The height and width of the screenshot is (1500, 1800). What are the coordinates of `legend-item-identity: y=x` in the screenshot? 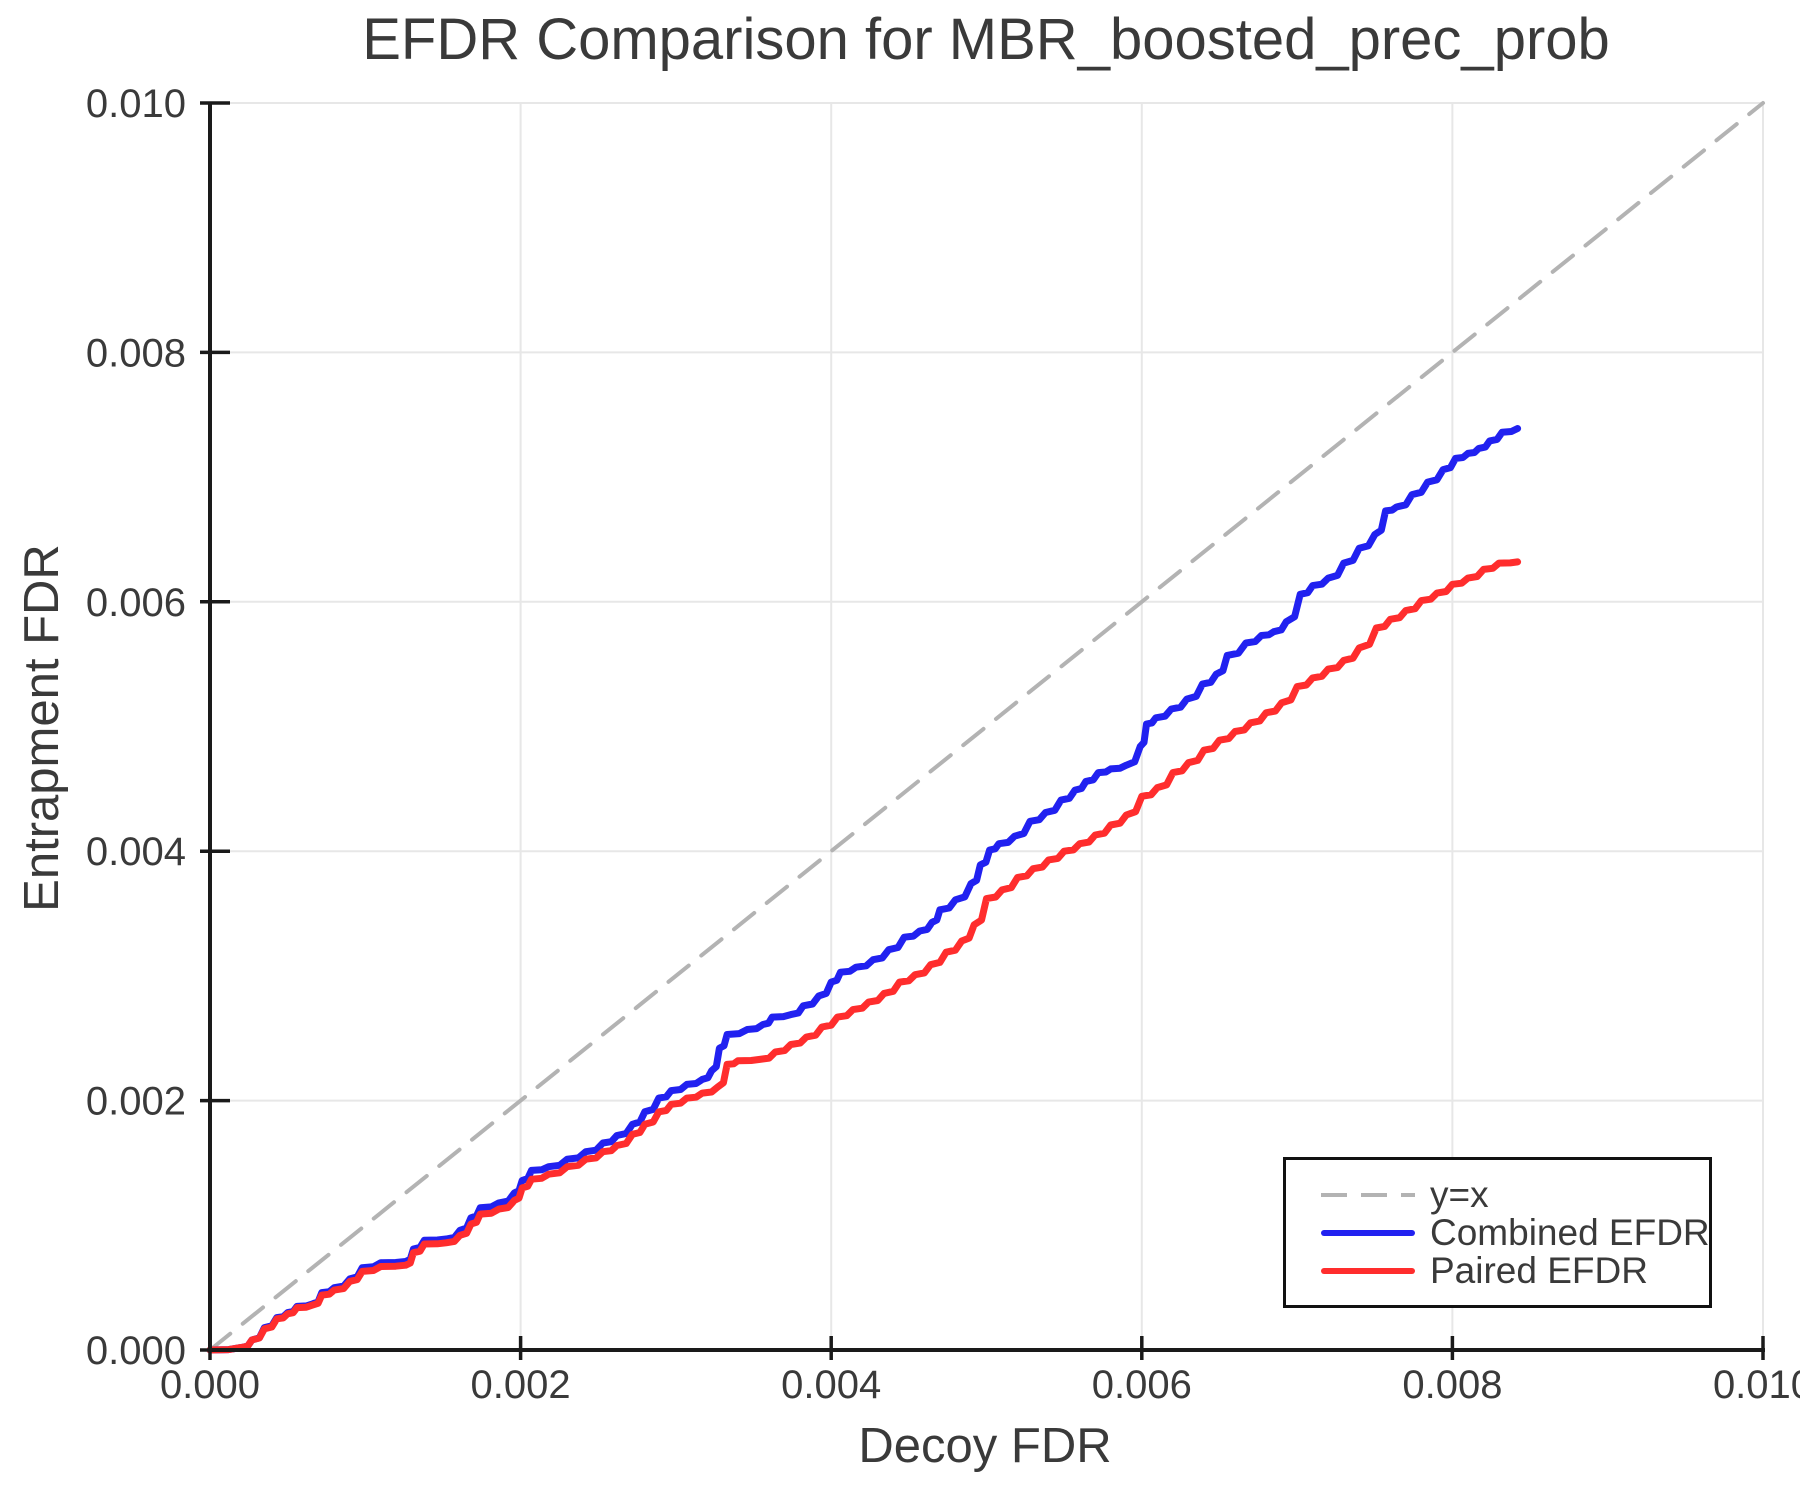 It's located at (1515, 1195).